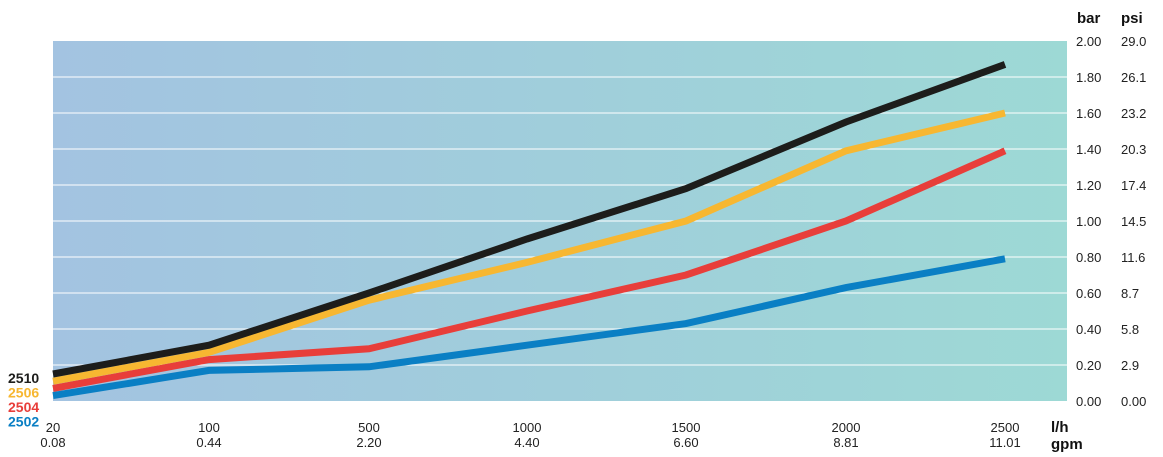 This screenshot has height=457, width=1163. Describe the element at coordinates (527, 427) in the screenshot. I see `x-tick-lh: 1000` at that location.